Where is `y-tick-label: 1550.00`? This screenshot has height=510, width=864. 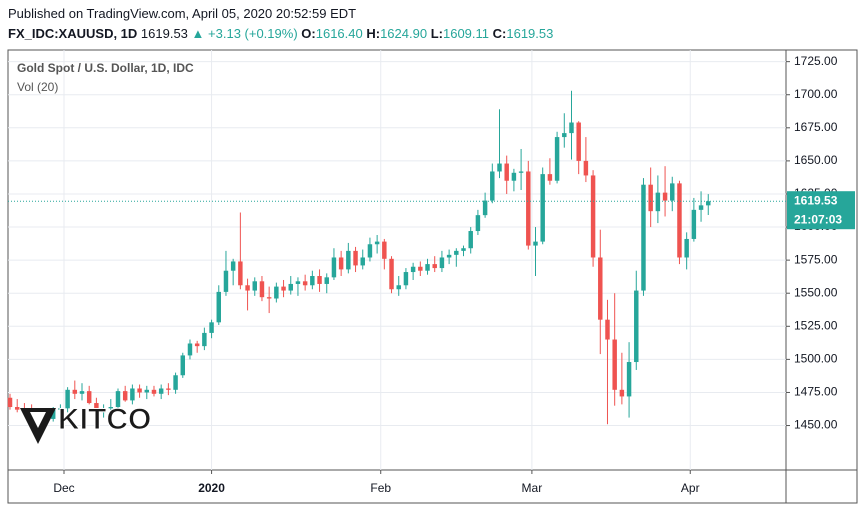
y-tick-label: 1550.00 is located at coordinates (816, 292).